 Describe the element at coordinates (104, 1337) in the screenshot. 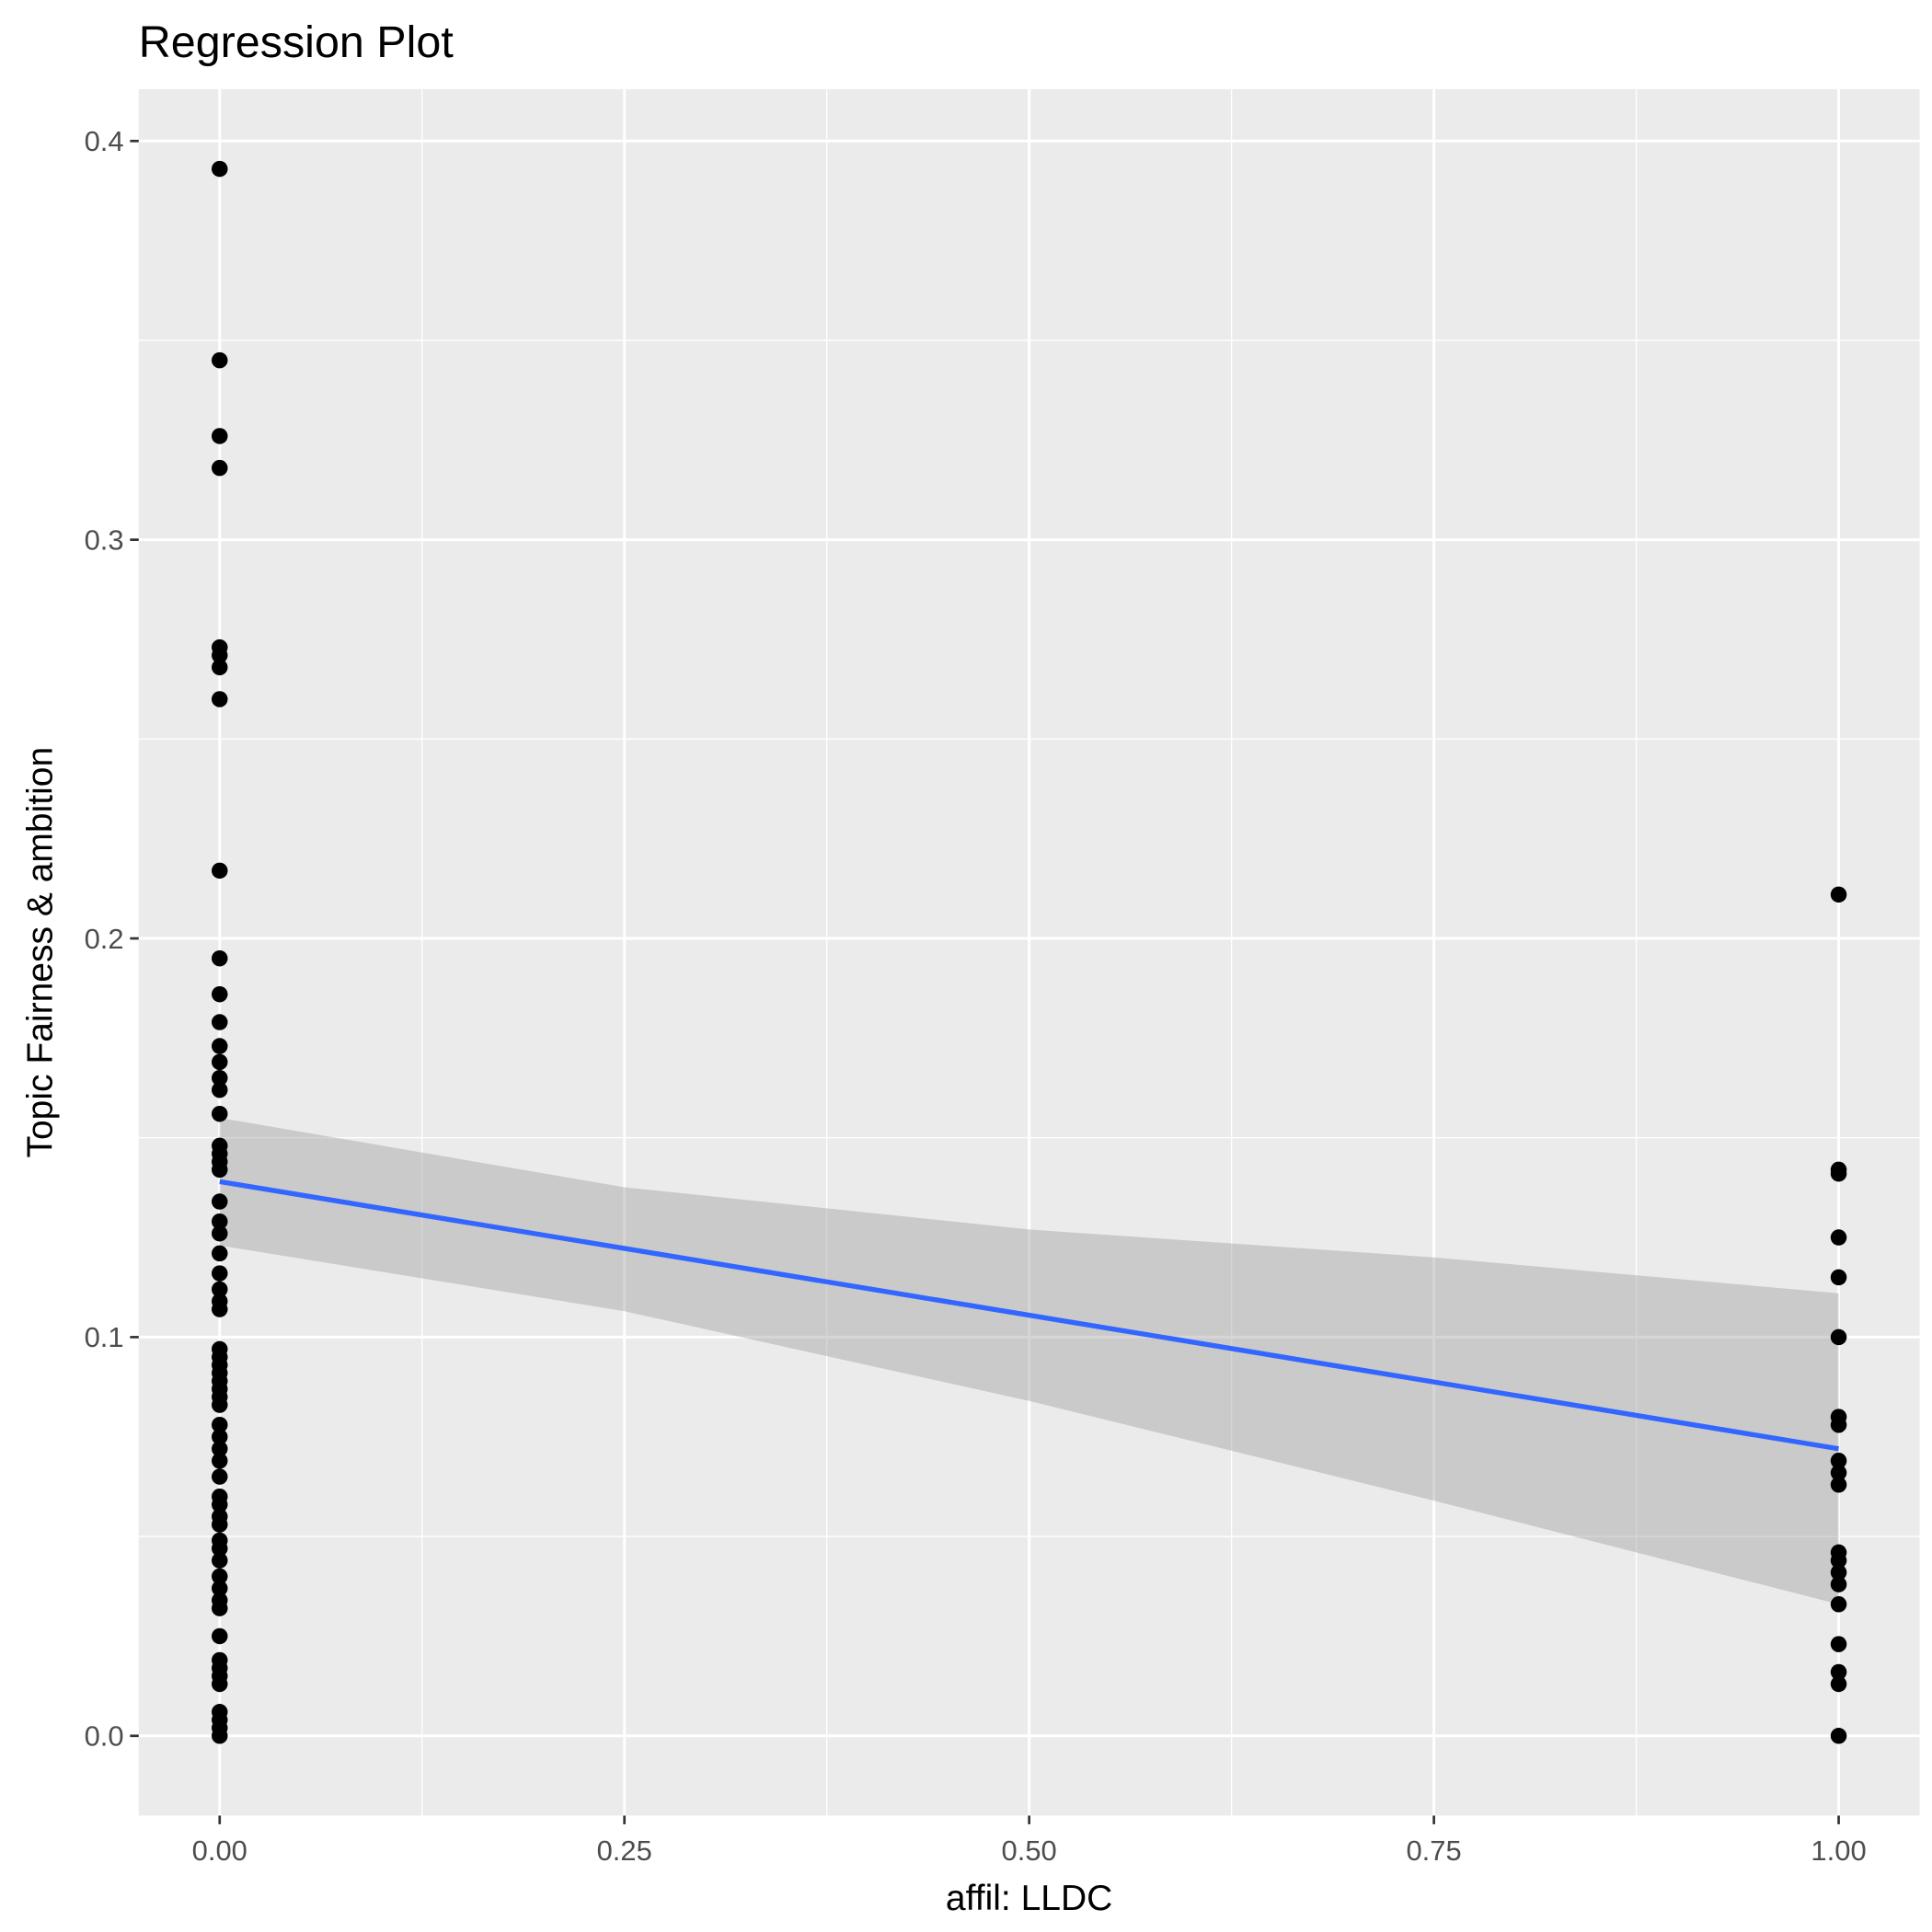

I see `y-tick-label: 0.1` at that location.